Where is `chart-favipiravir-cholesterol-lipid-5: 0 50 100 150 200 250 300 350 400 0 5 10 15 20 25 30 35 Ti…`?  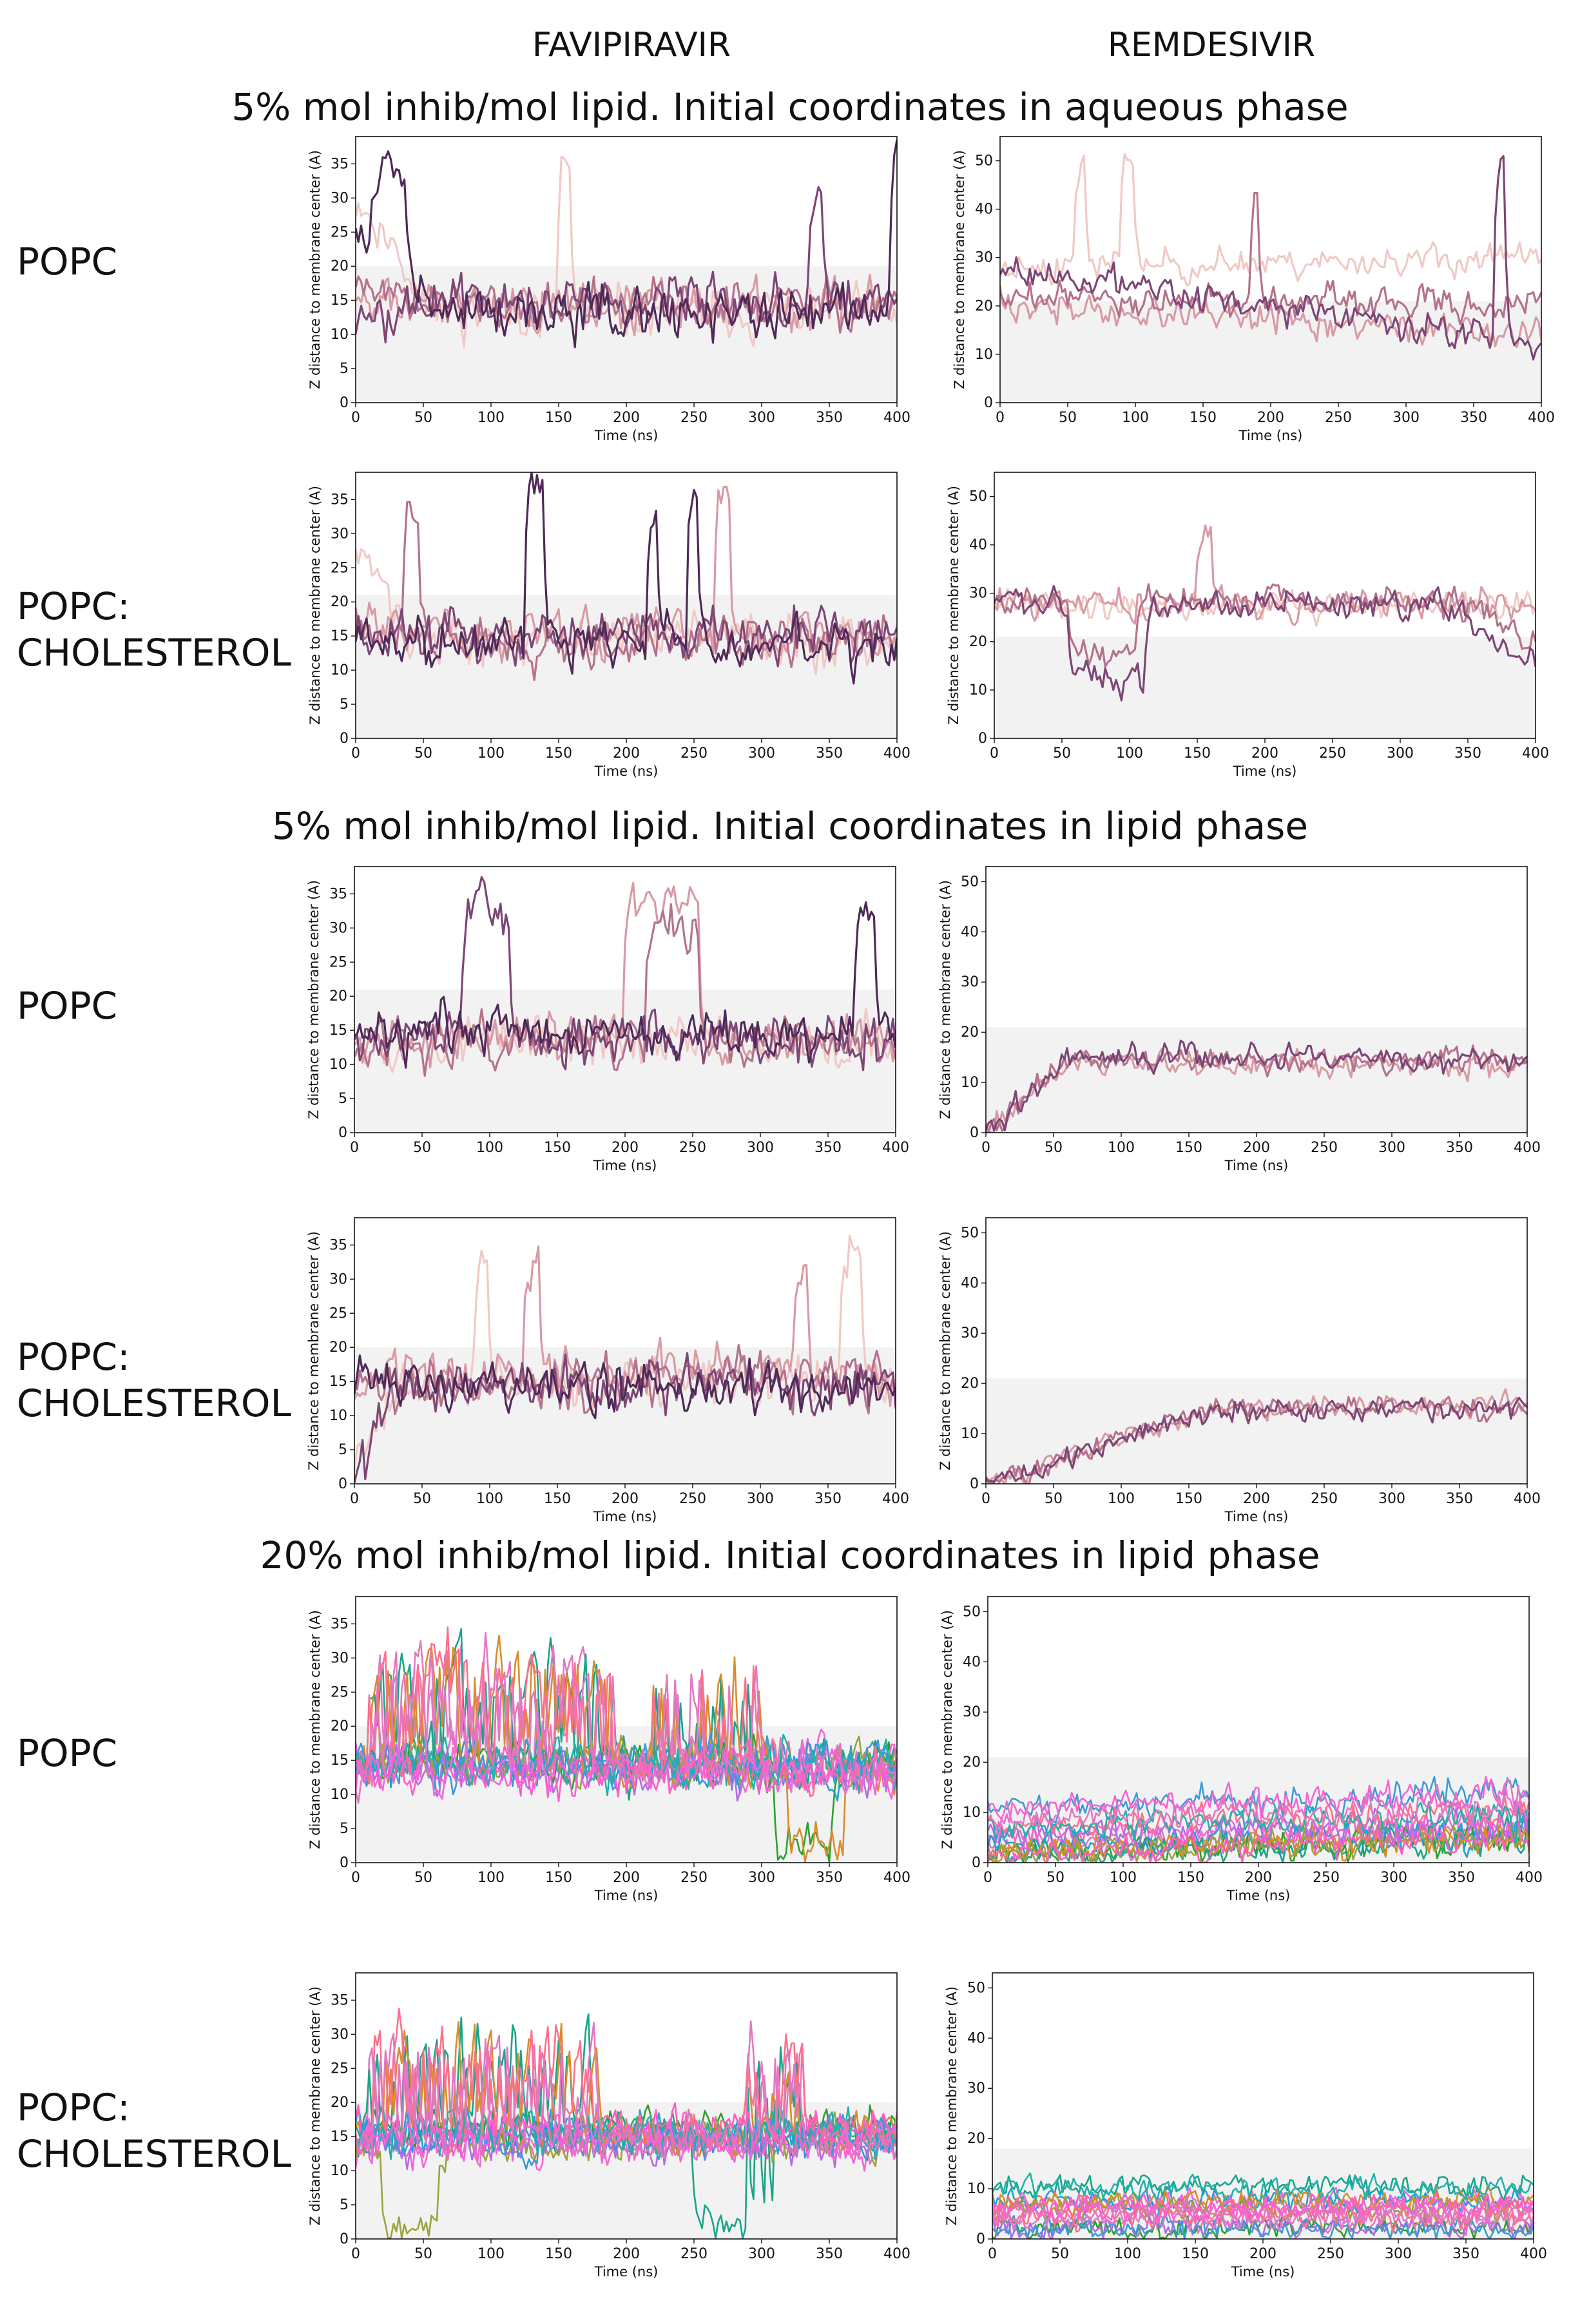
chart-favipiravir-cholesterol-lipid-5: 0 50 100 150 200 250 300 350 400 0 5 10 15 20 25 30 35 Ti… is located at coordinates (608, 1370).